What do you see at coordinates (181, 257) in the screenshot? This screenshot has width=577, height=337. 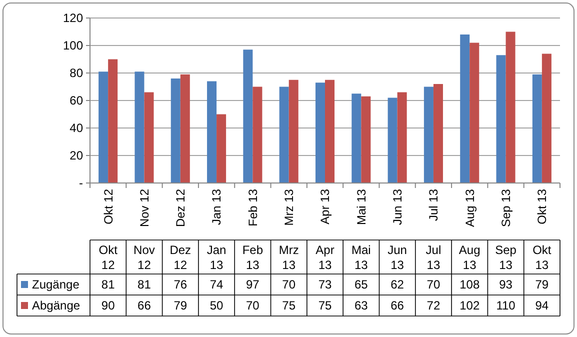 I see `category-label: Dez 12` at bounding box center [181, 257].